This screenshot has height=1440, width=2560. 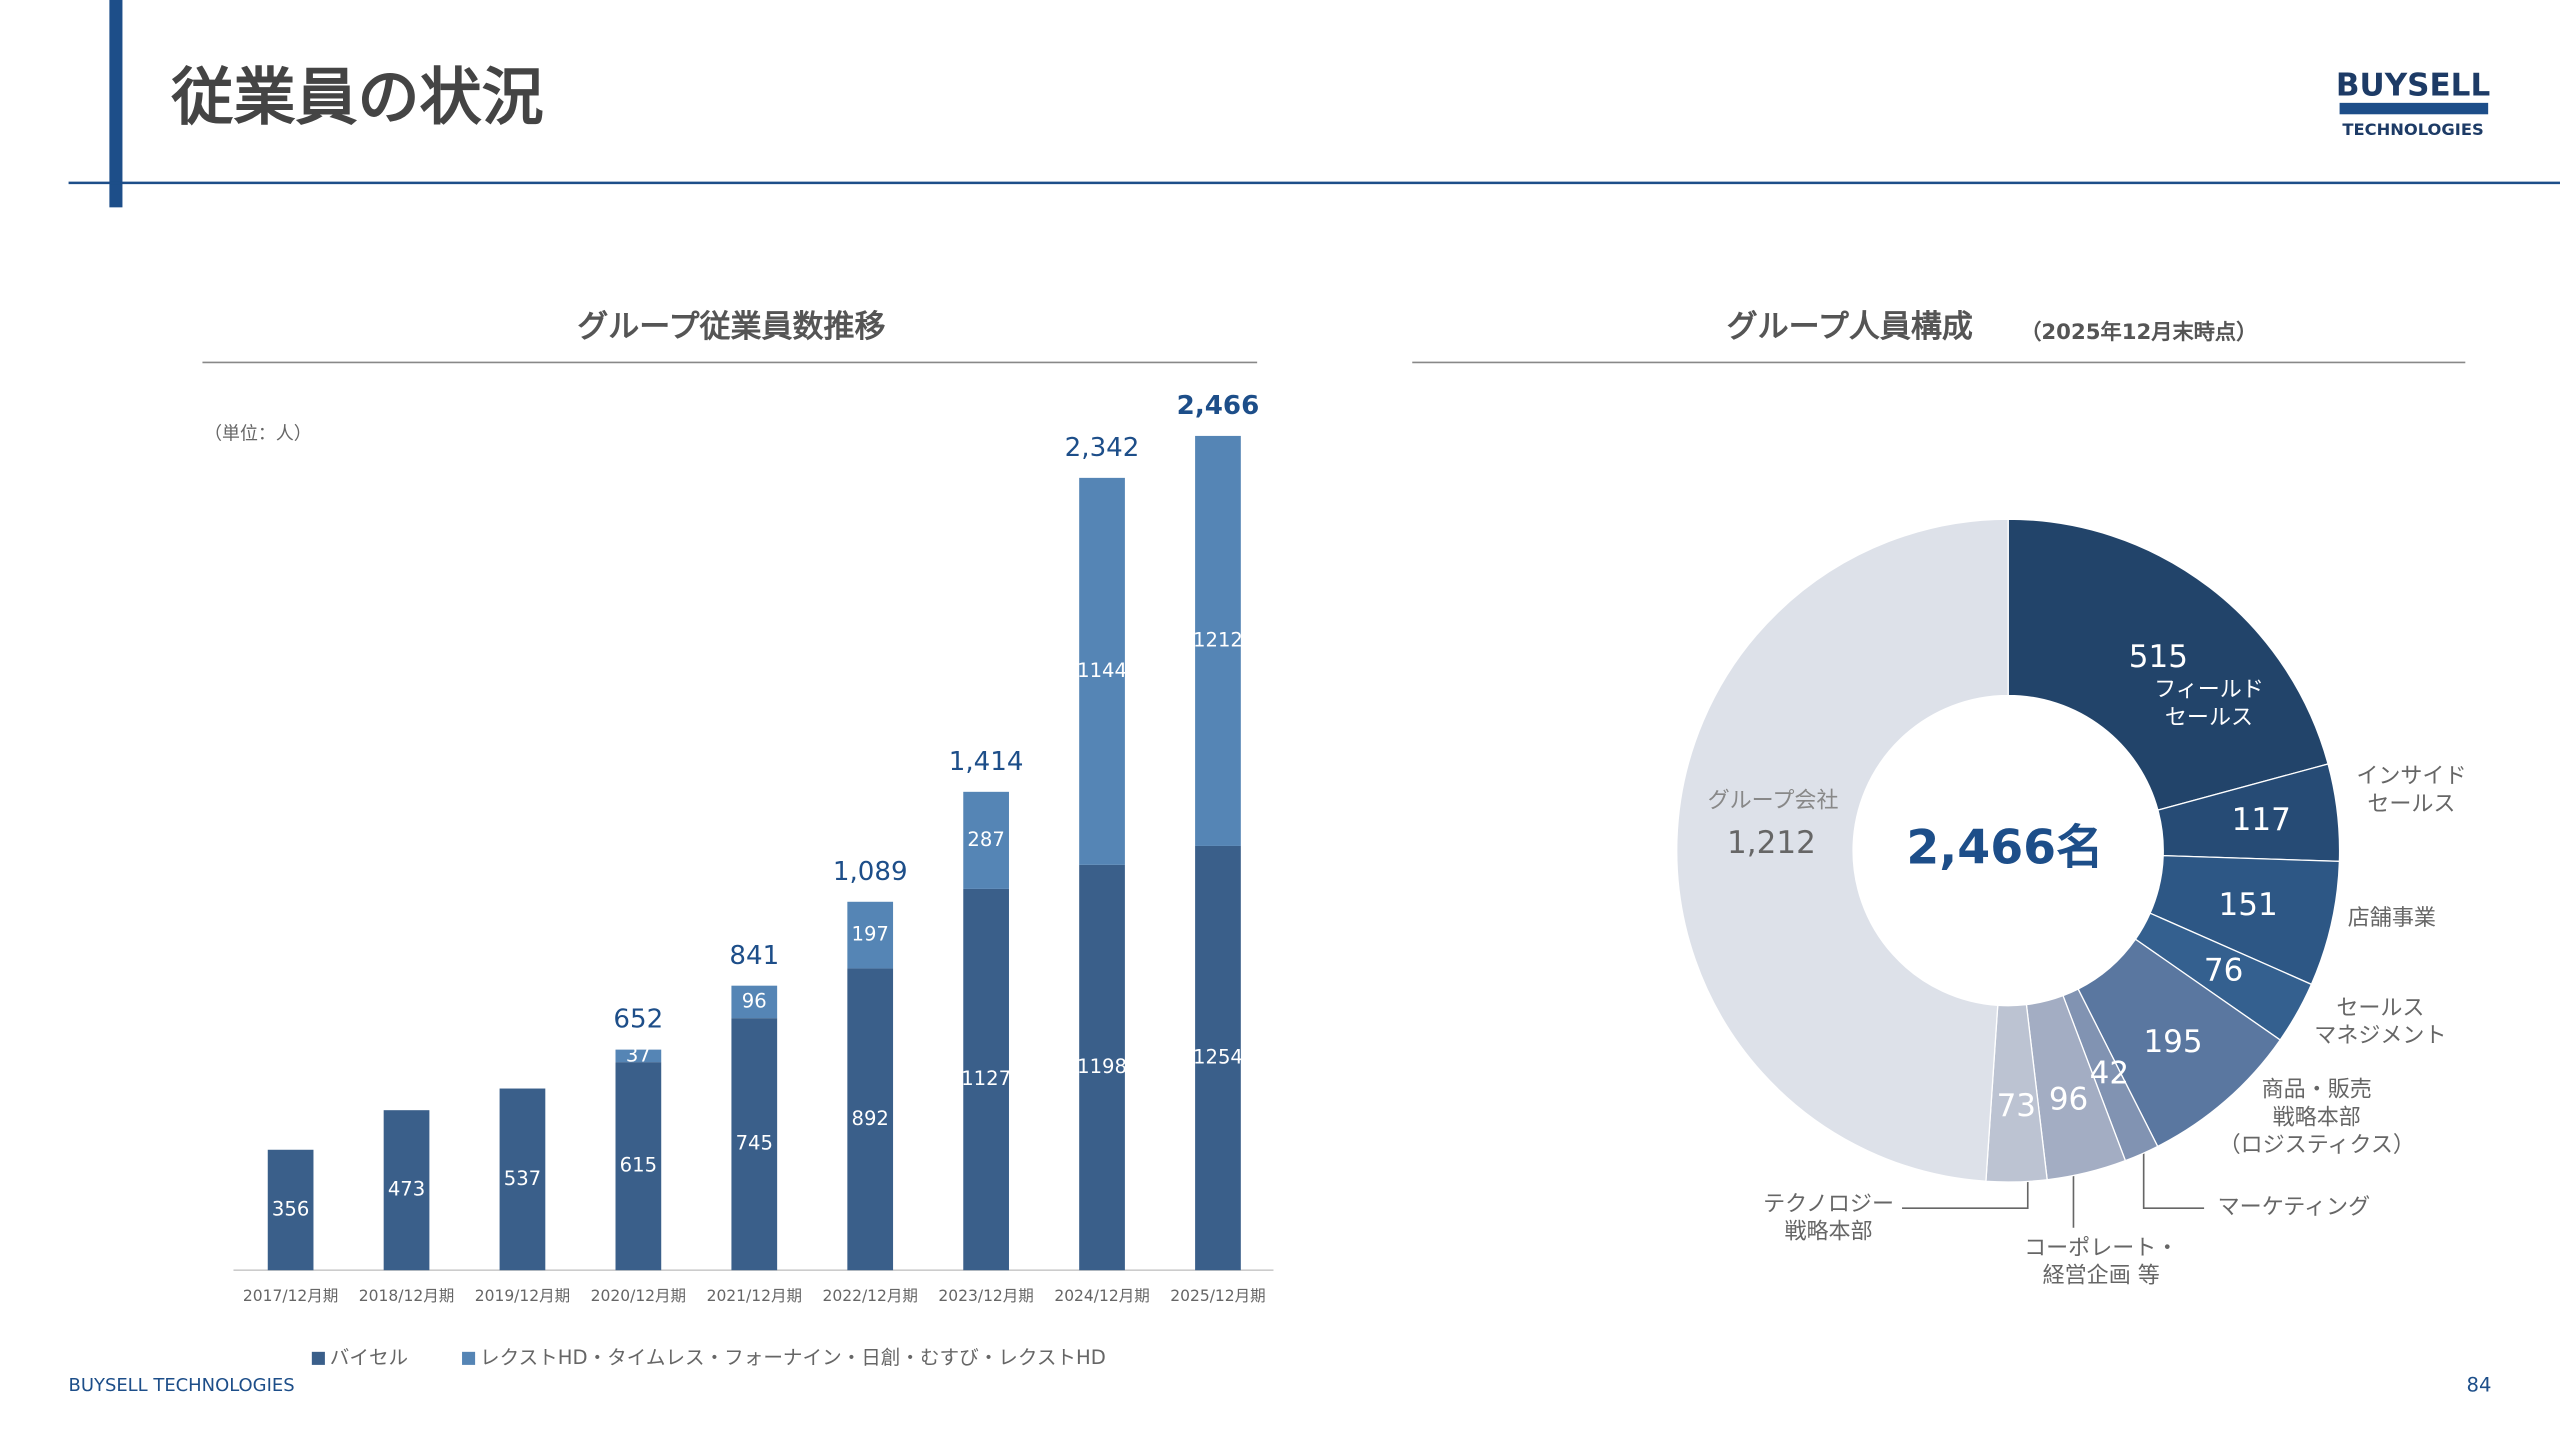 What do you see at coordinates (2138, 332) in the screenshot?
I see `chart-subtitle: （2025年12月末時点）` at bounding box center [2138, 332].